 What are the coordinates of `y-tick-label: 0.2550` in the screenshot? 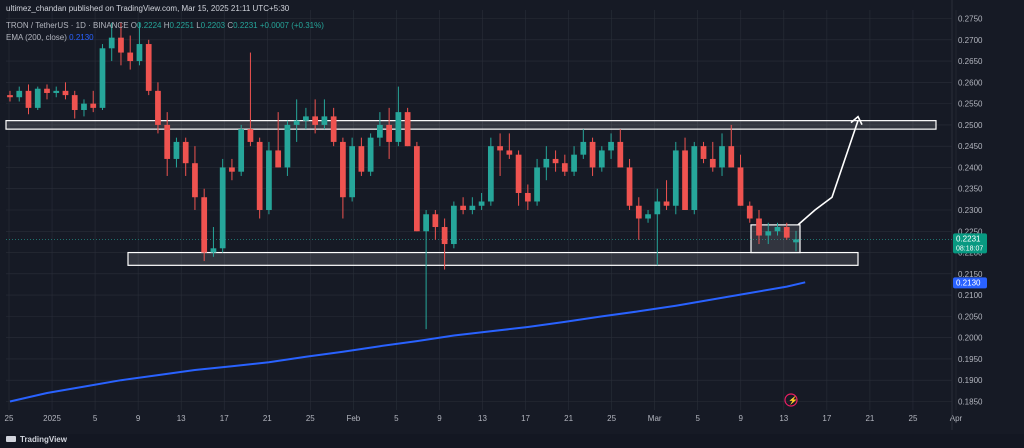 It's located at (970, 104).